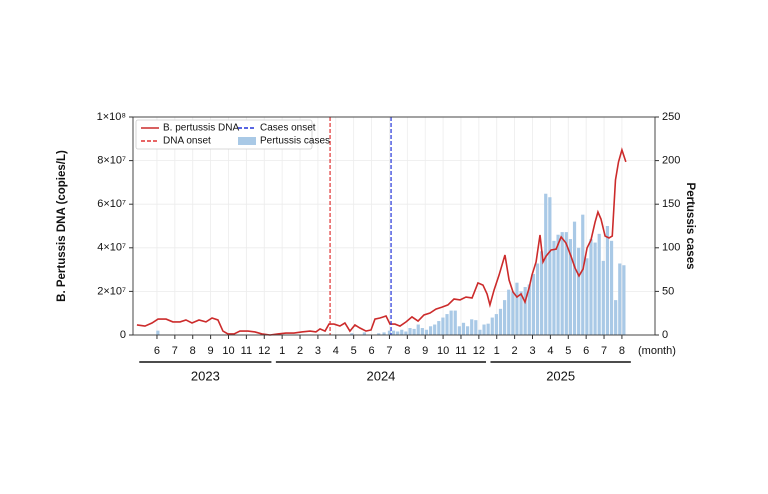 Image resolution: width=768 pixels, height=494 pixels. What do you see at coordinates (665, 335) in the screenshot?
I see `y2-tick-label: 0` at bounding box center [665, 335].